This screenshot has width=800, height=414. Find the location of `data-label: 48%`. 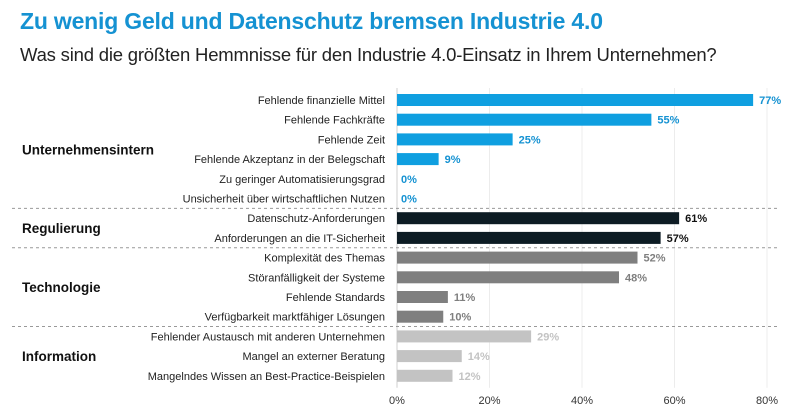

data-label: 48% is located at coordinates (636, 278).